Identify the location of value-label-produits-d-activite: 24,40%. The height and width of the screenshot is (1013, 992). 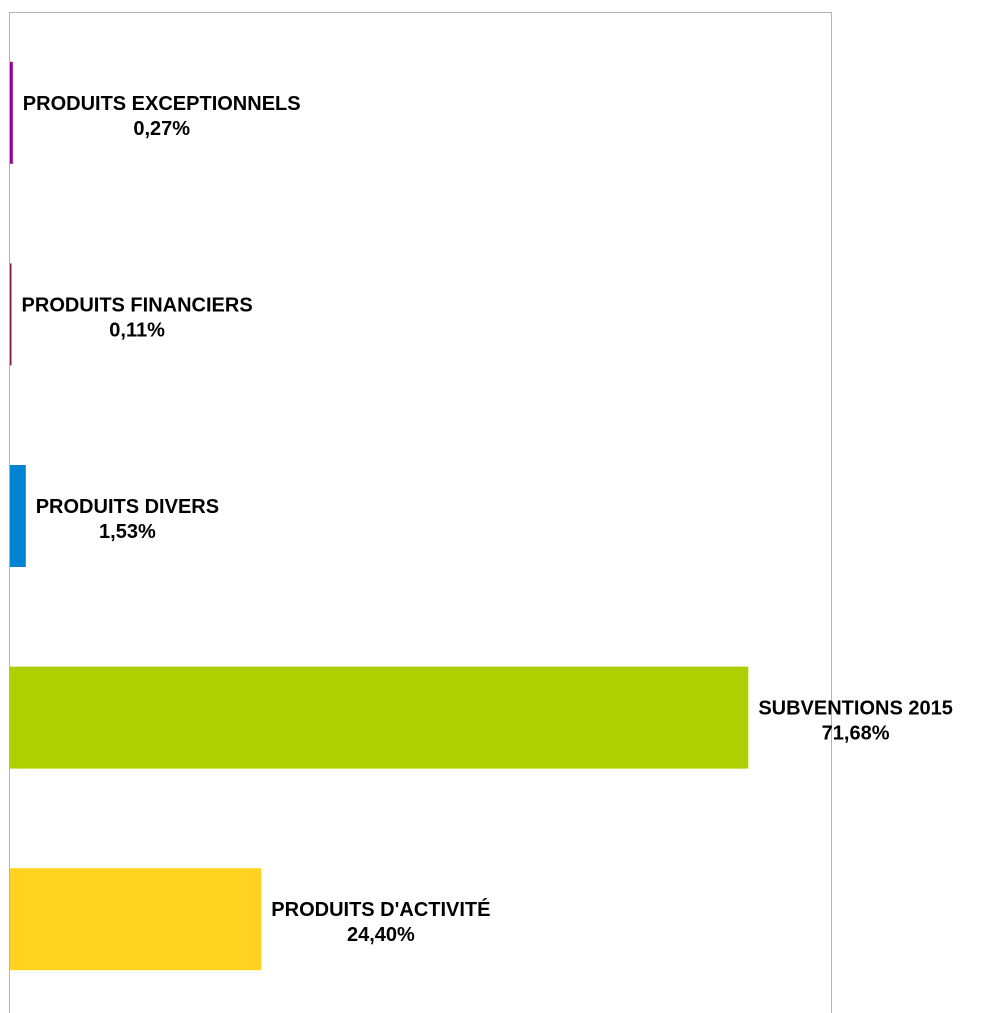
(381, 935).